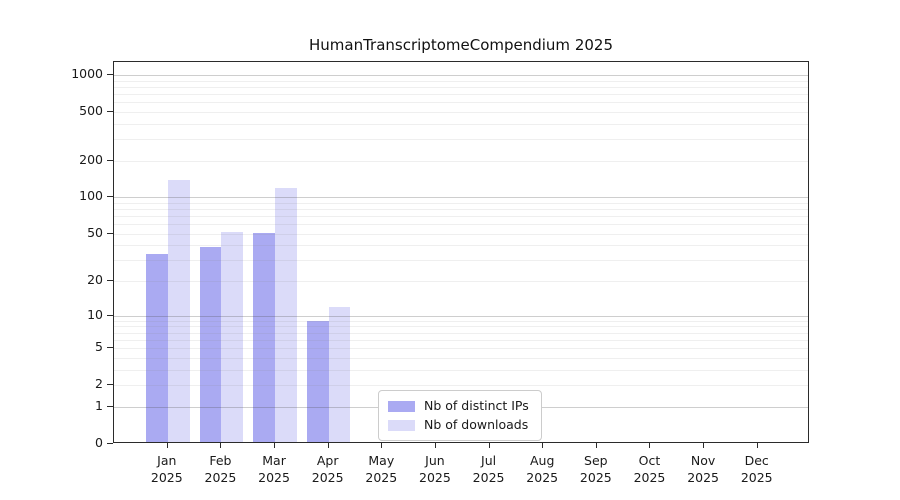 Image resolution: width=900 pixels, height=500 pixels. I want to click on x-tick-label-jun: Jun 2025, so click(435, 469).